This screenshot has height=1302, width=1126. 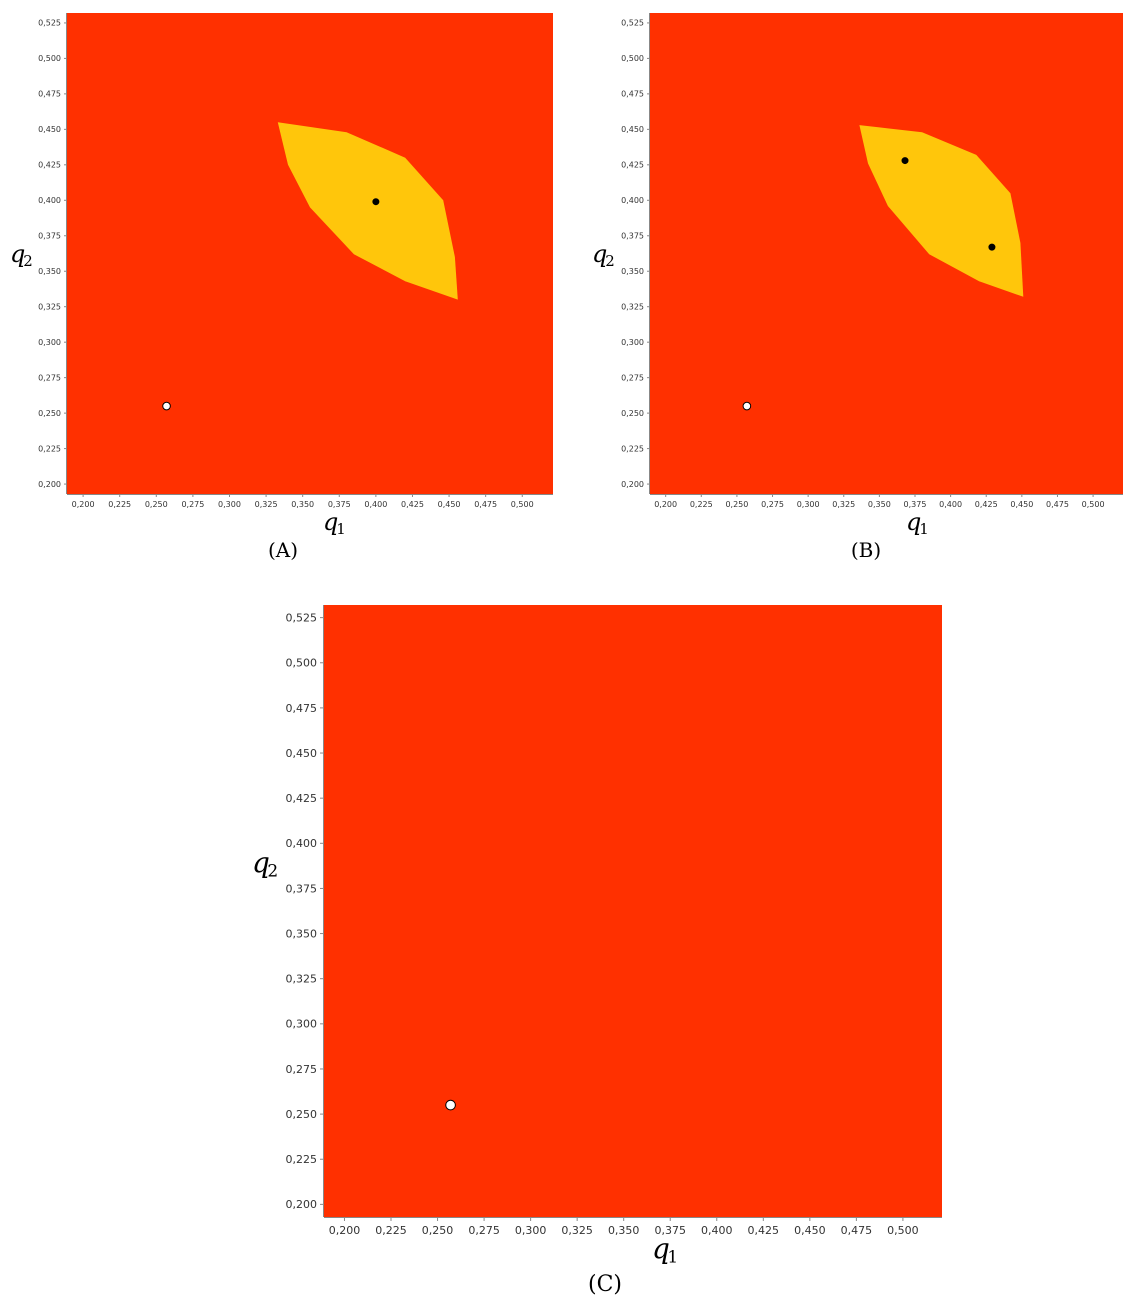 What do you see at coordinates (866, 550) in the screenshot?
I see `panel-caption: (B)` at bounding box center [866, 550].